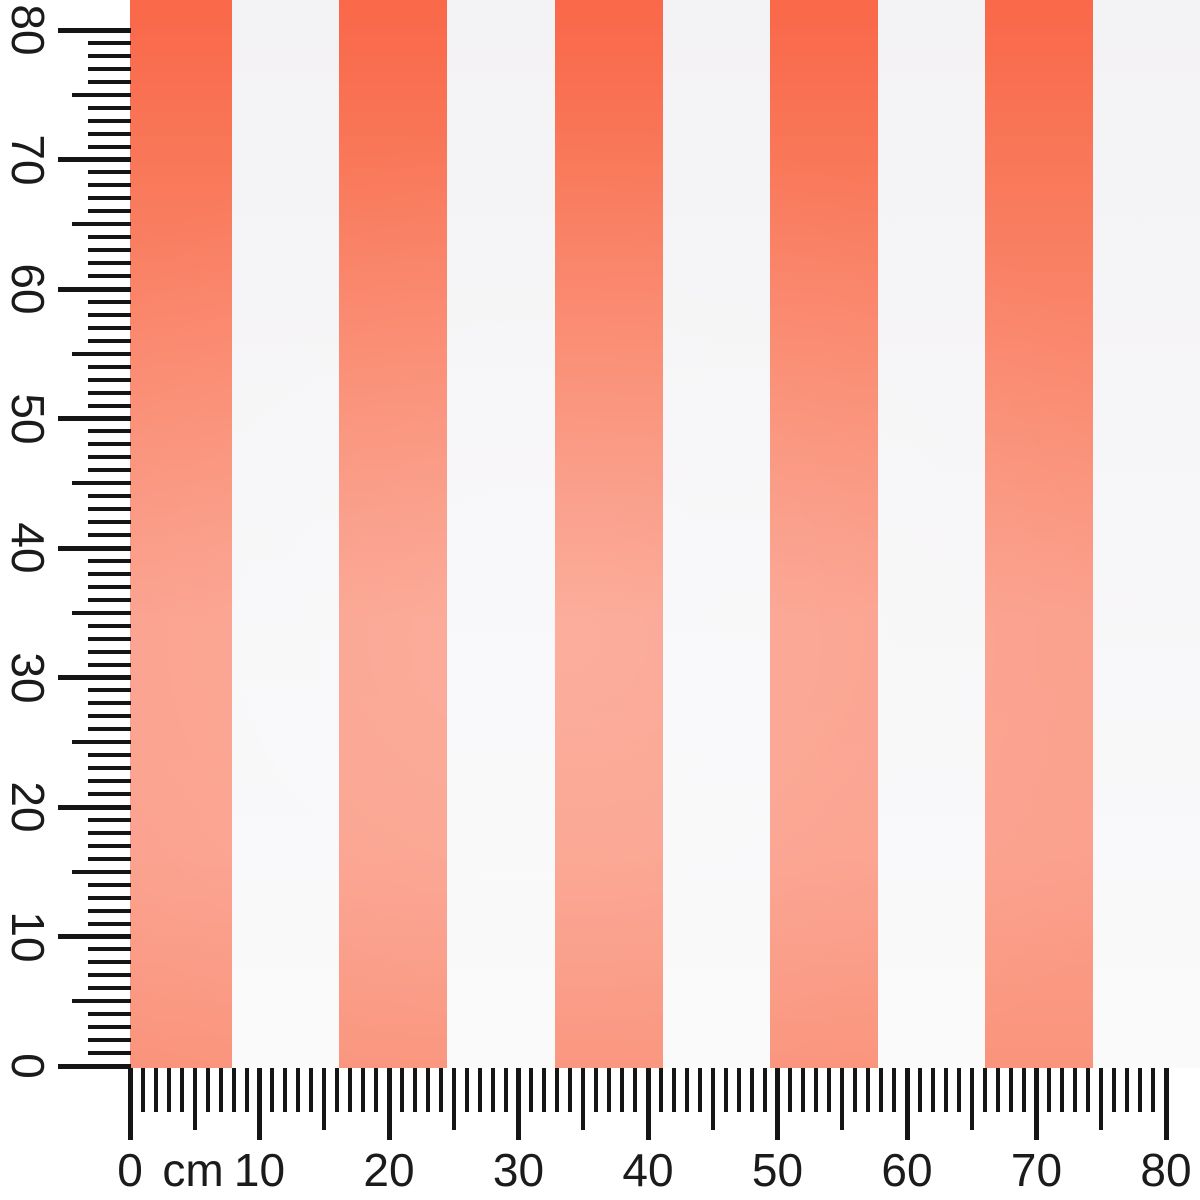 Image resolution: width=1200 pixels, height=1200 pixels. Describe the element at coordinates (130, 1170) in the screenshot. I see `bottom-ruler-label: 0` at that location.